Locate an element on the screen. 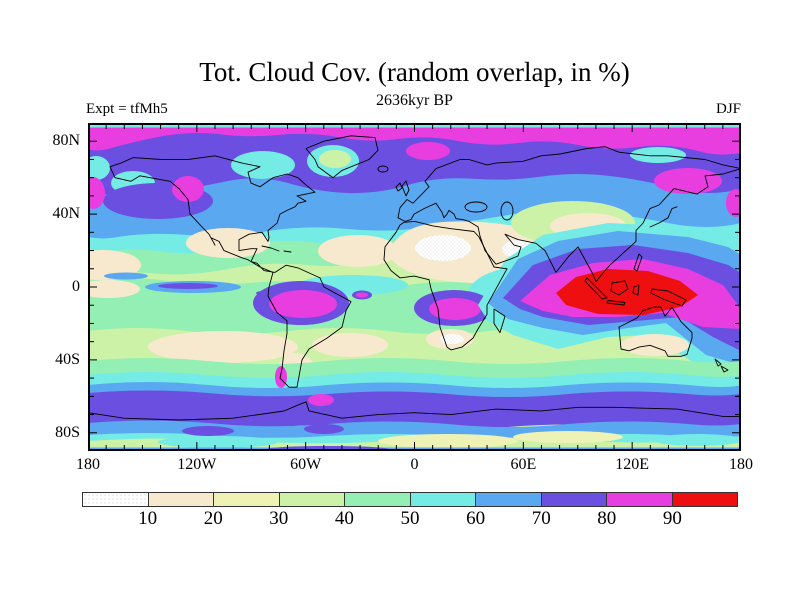  colorbar-label: 80 is located at coordinates (607, 518).